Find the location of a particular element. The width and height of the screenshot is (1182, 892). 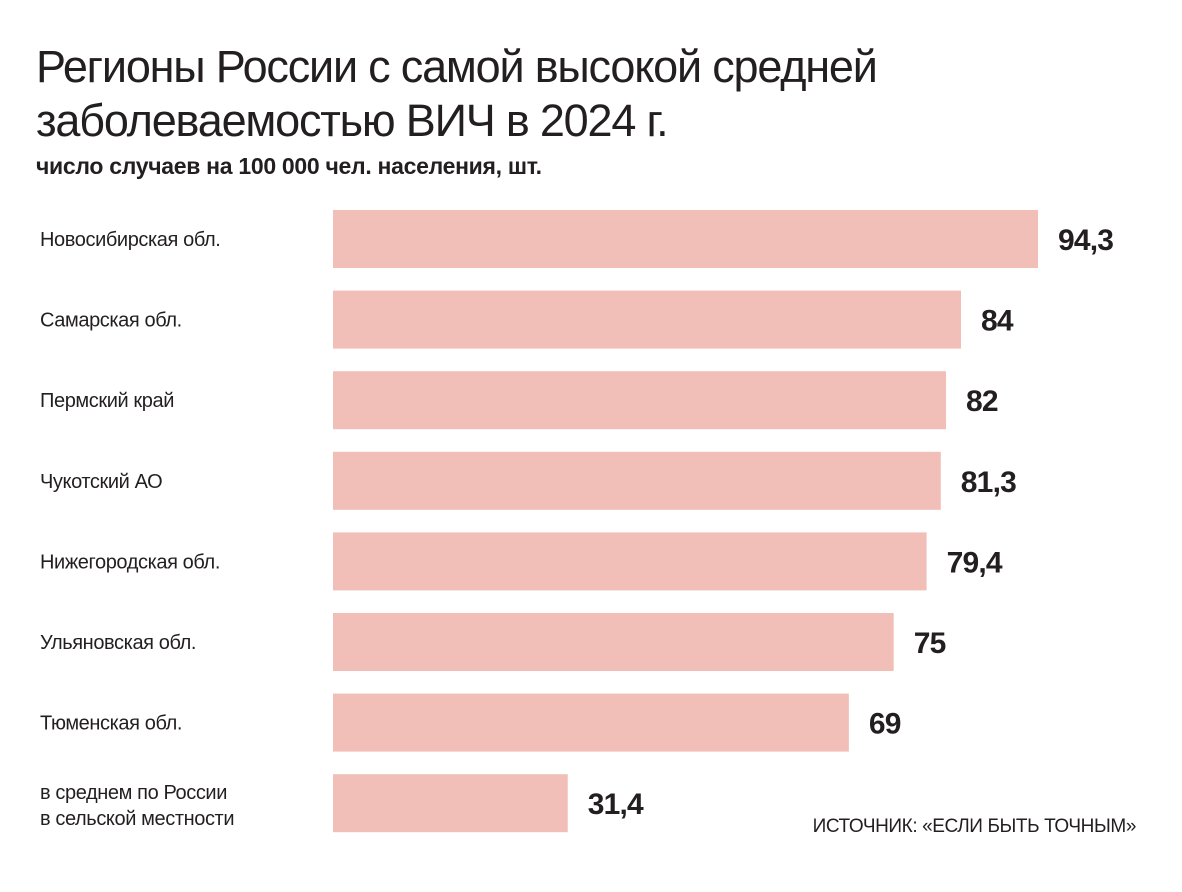

source-note: ИСТОЧНИК: «ЕСЛИ БЫТЬ ТОЧНЫМ» is located at coordinates (974, 826).